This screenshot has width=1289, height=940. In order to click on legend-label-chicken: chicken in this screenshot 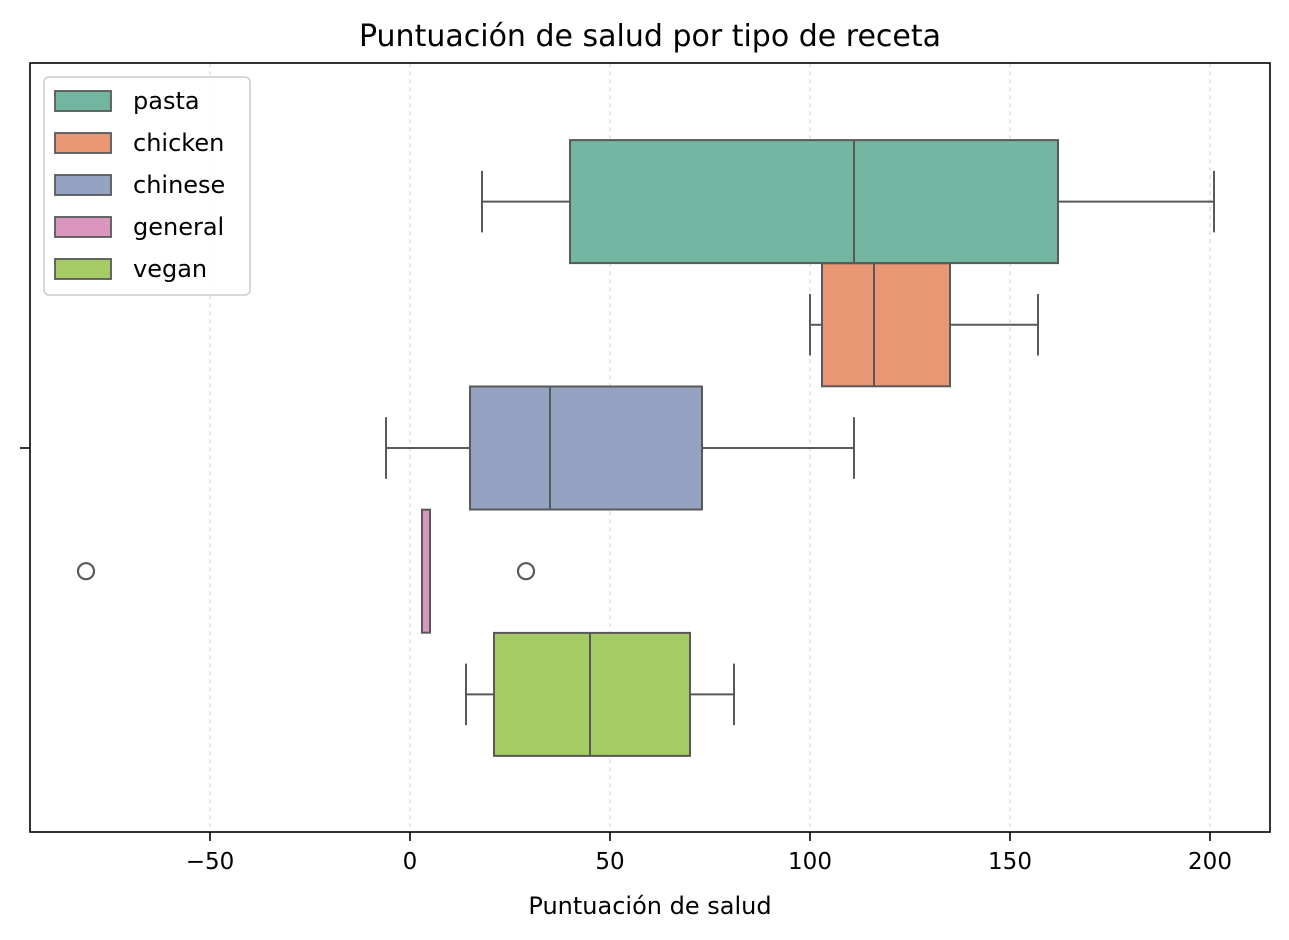, I will do `click(178, 143)`.